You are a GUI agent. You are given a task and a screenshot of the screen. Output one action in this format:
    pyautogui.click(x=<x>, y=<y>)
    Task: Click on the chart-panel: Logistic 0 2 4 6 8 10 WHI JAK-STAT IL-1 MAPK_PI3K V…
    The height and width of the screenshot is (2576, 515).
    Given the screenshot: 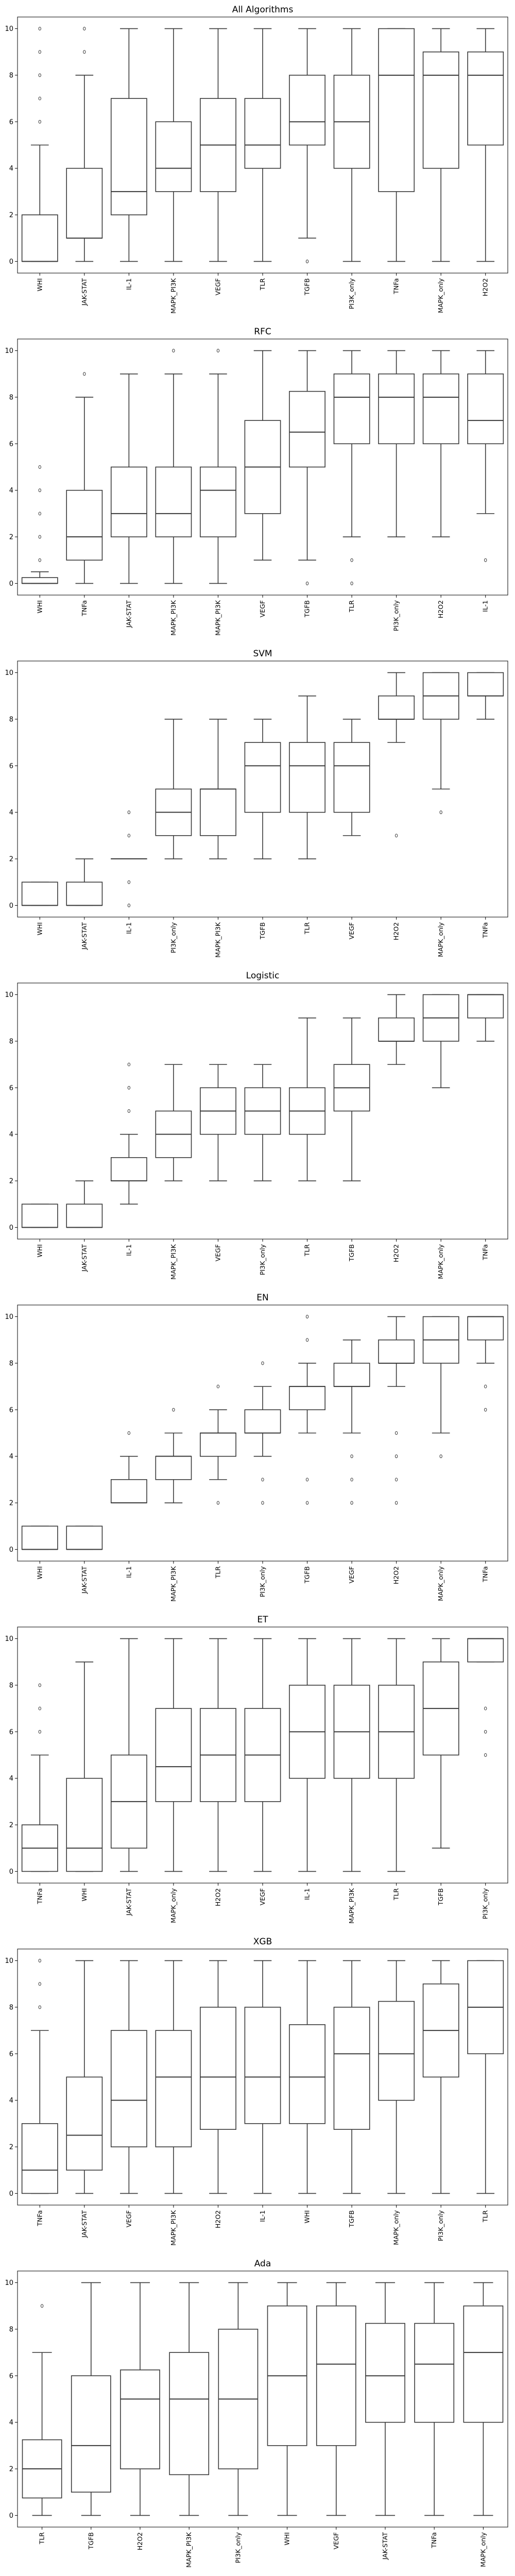 What is the action you would take?
    pyautogui.click(x=256, y=1125)
    